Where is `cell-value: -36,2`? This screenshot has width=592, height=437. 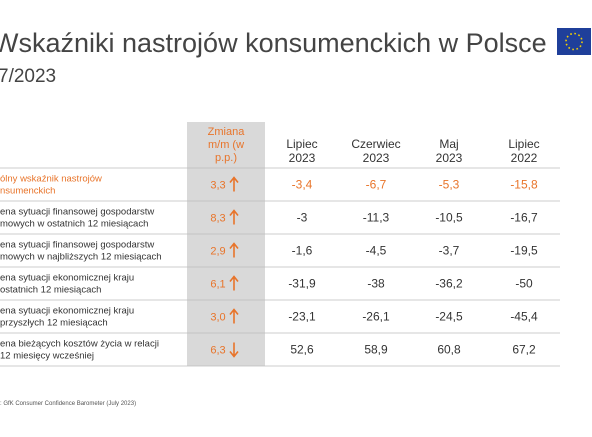
cell-value: -36,2 is located at coordinates (449, 284).